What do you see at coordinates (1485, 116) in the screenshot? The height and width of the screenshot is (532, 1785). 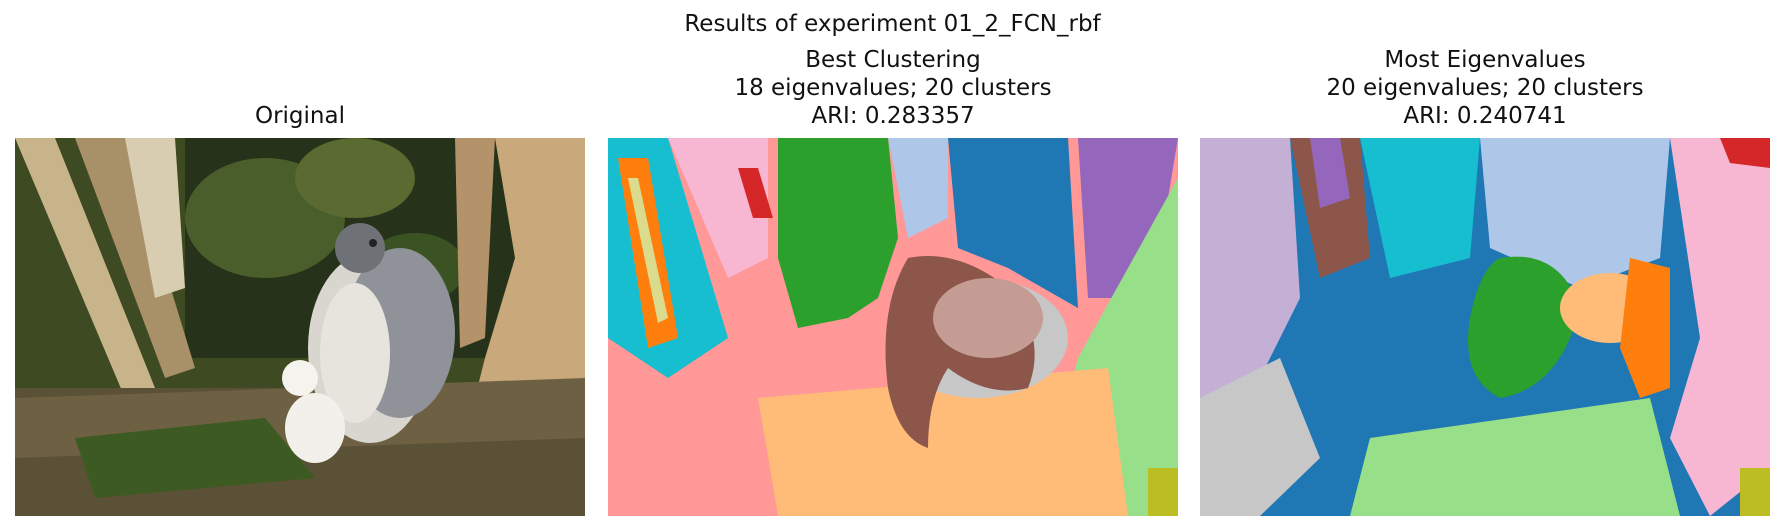 I see `panel-title-line3: ARI: 0.240741` at bounding box center [1485, 116].